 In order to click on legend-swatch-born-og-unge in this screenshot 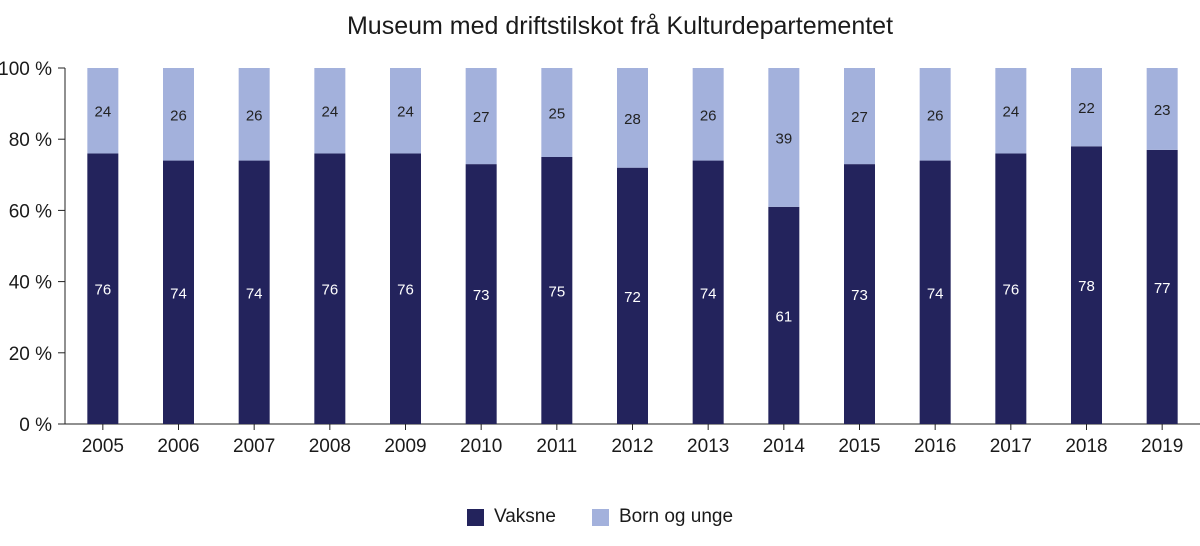, I will do `click(600, 517)`.